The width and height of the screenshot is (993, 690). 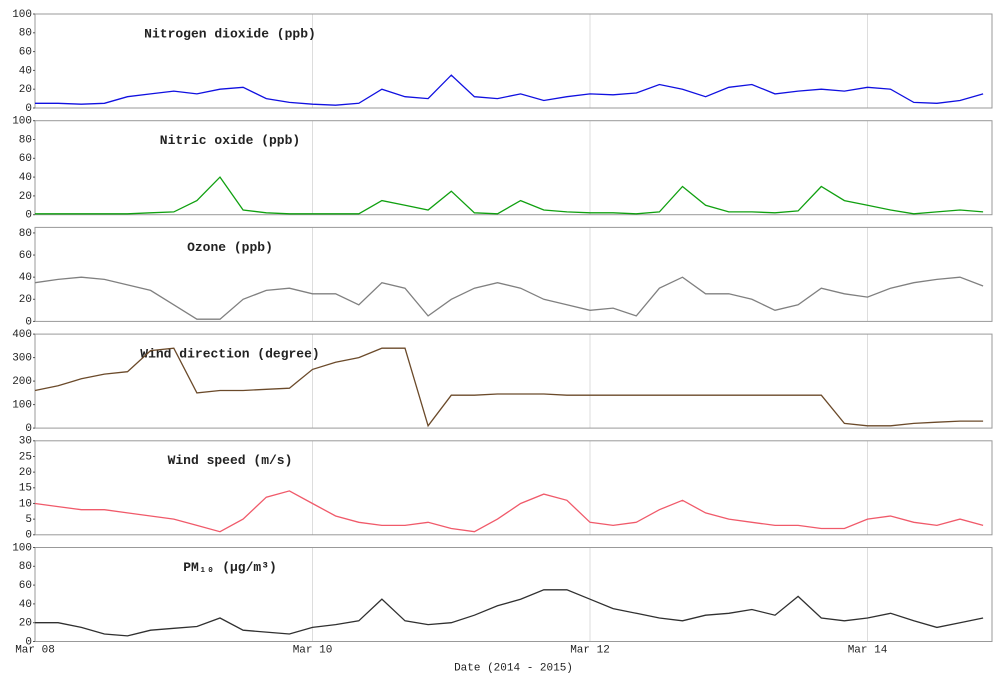 What do you see at coordinates (230, 460) in the screenshot?
I see `panel-title: Wind speed (m/s)` at bounding box center [230, 460].